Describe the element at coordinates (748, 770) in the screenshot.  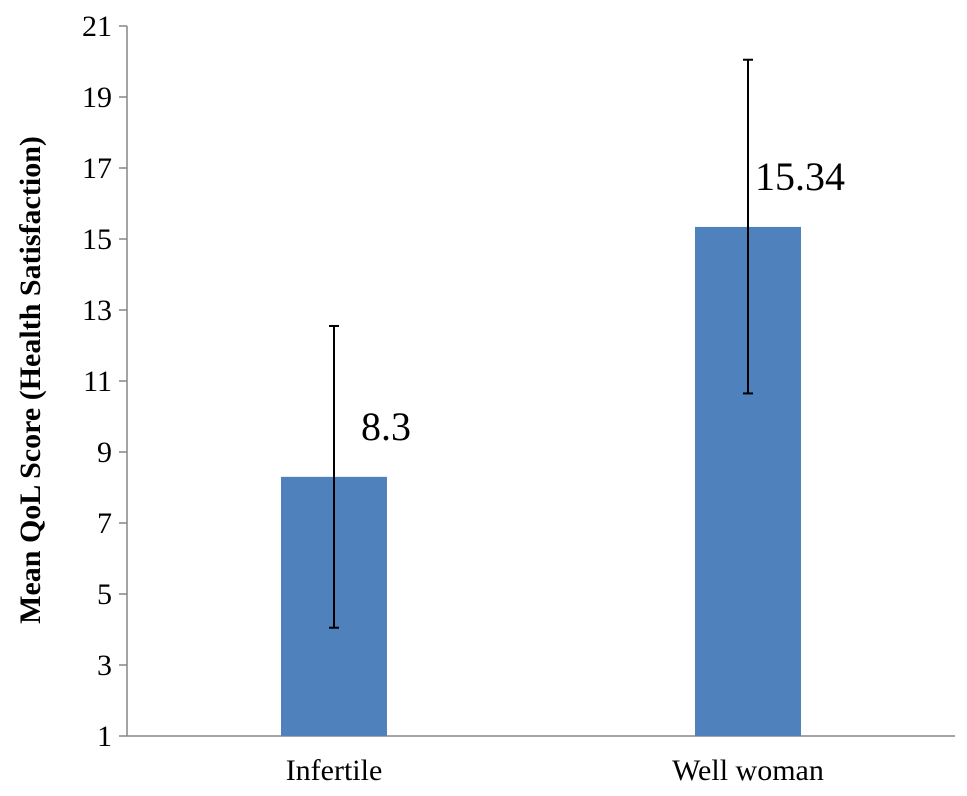
I see `x-category-label: Well woman` at that location.